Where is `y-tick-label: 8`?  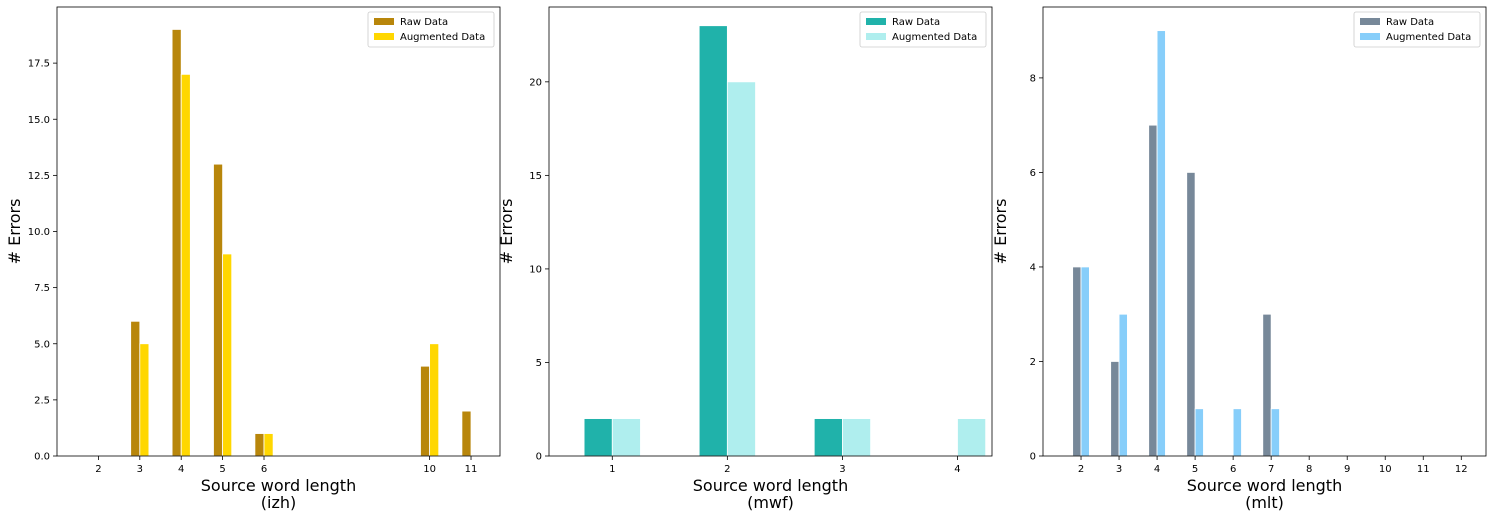 y-tick-label: 8 is located at coordinates (1033, 78).